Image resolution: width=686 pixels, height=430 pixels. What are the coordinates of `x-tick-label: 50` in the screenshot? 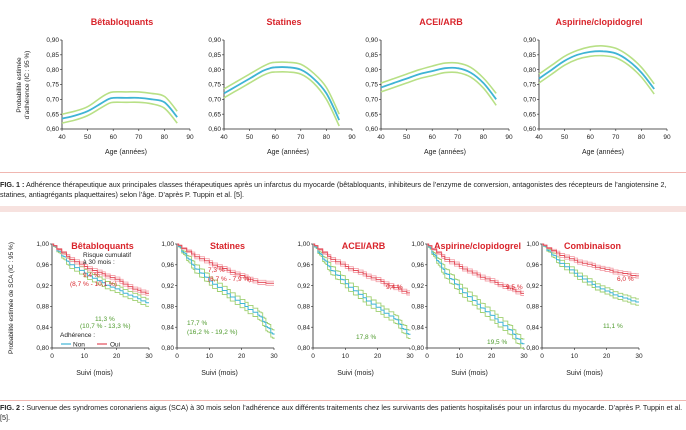 It's located at (407, 137).